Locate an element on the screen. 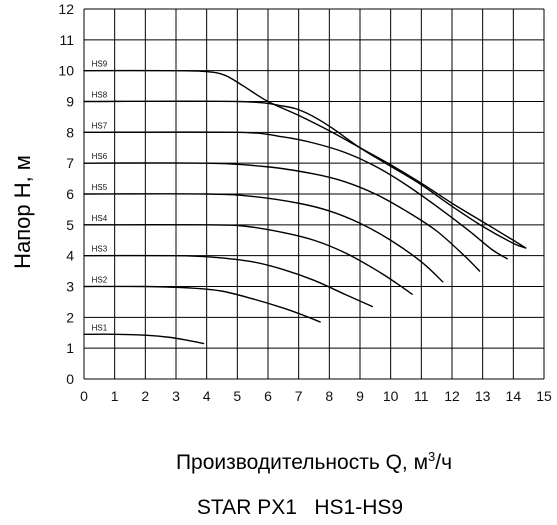 The width and height of the screenshot is (557, 525). y-tick-label: 11 is located at coordinates (66, 40).